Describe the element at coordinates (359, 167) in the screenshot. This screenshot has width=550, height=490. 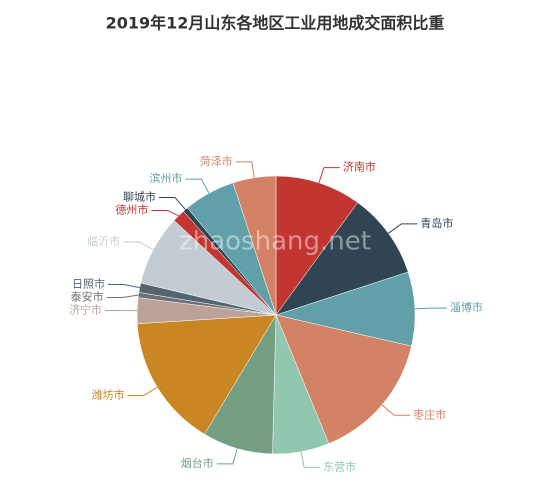
I see `slice-label: 济南市` at that location.